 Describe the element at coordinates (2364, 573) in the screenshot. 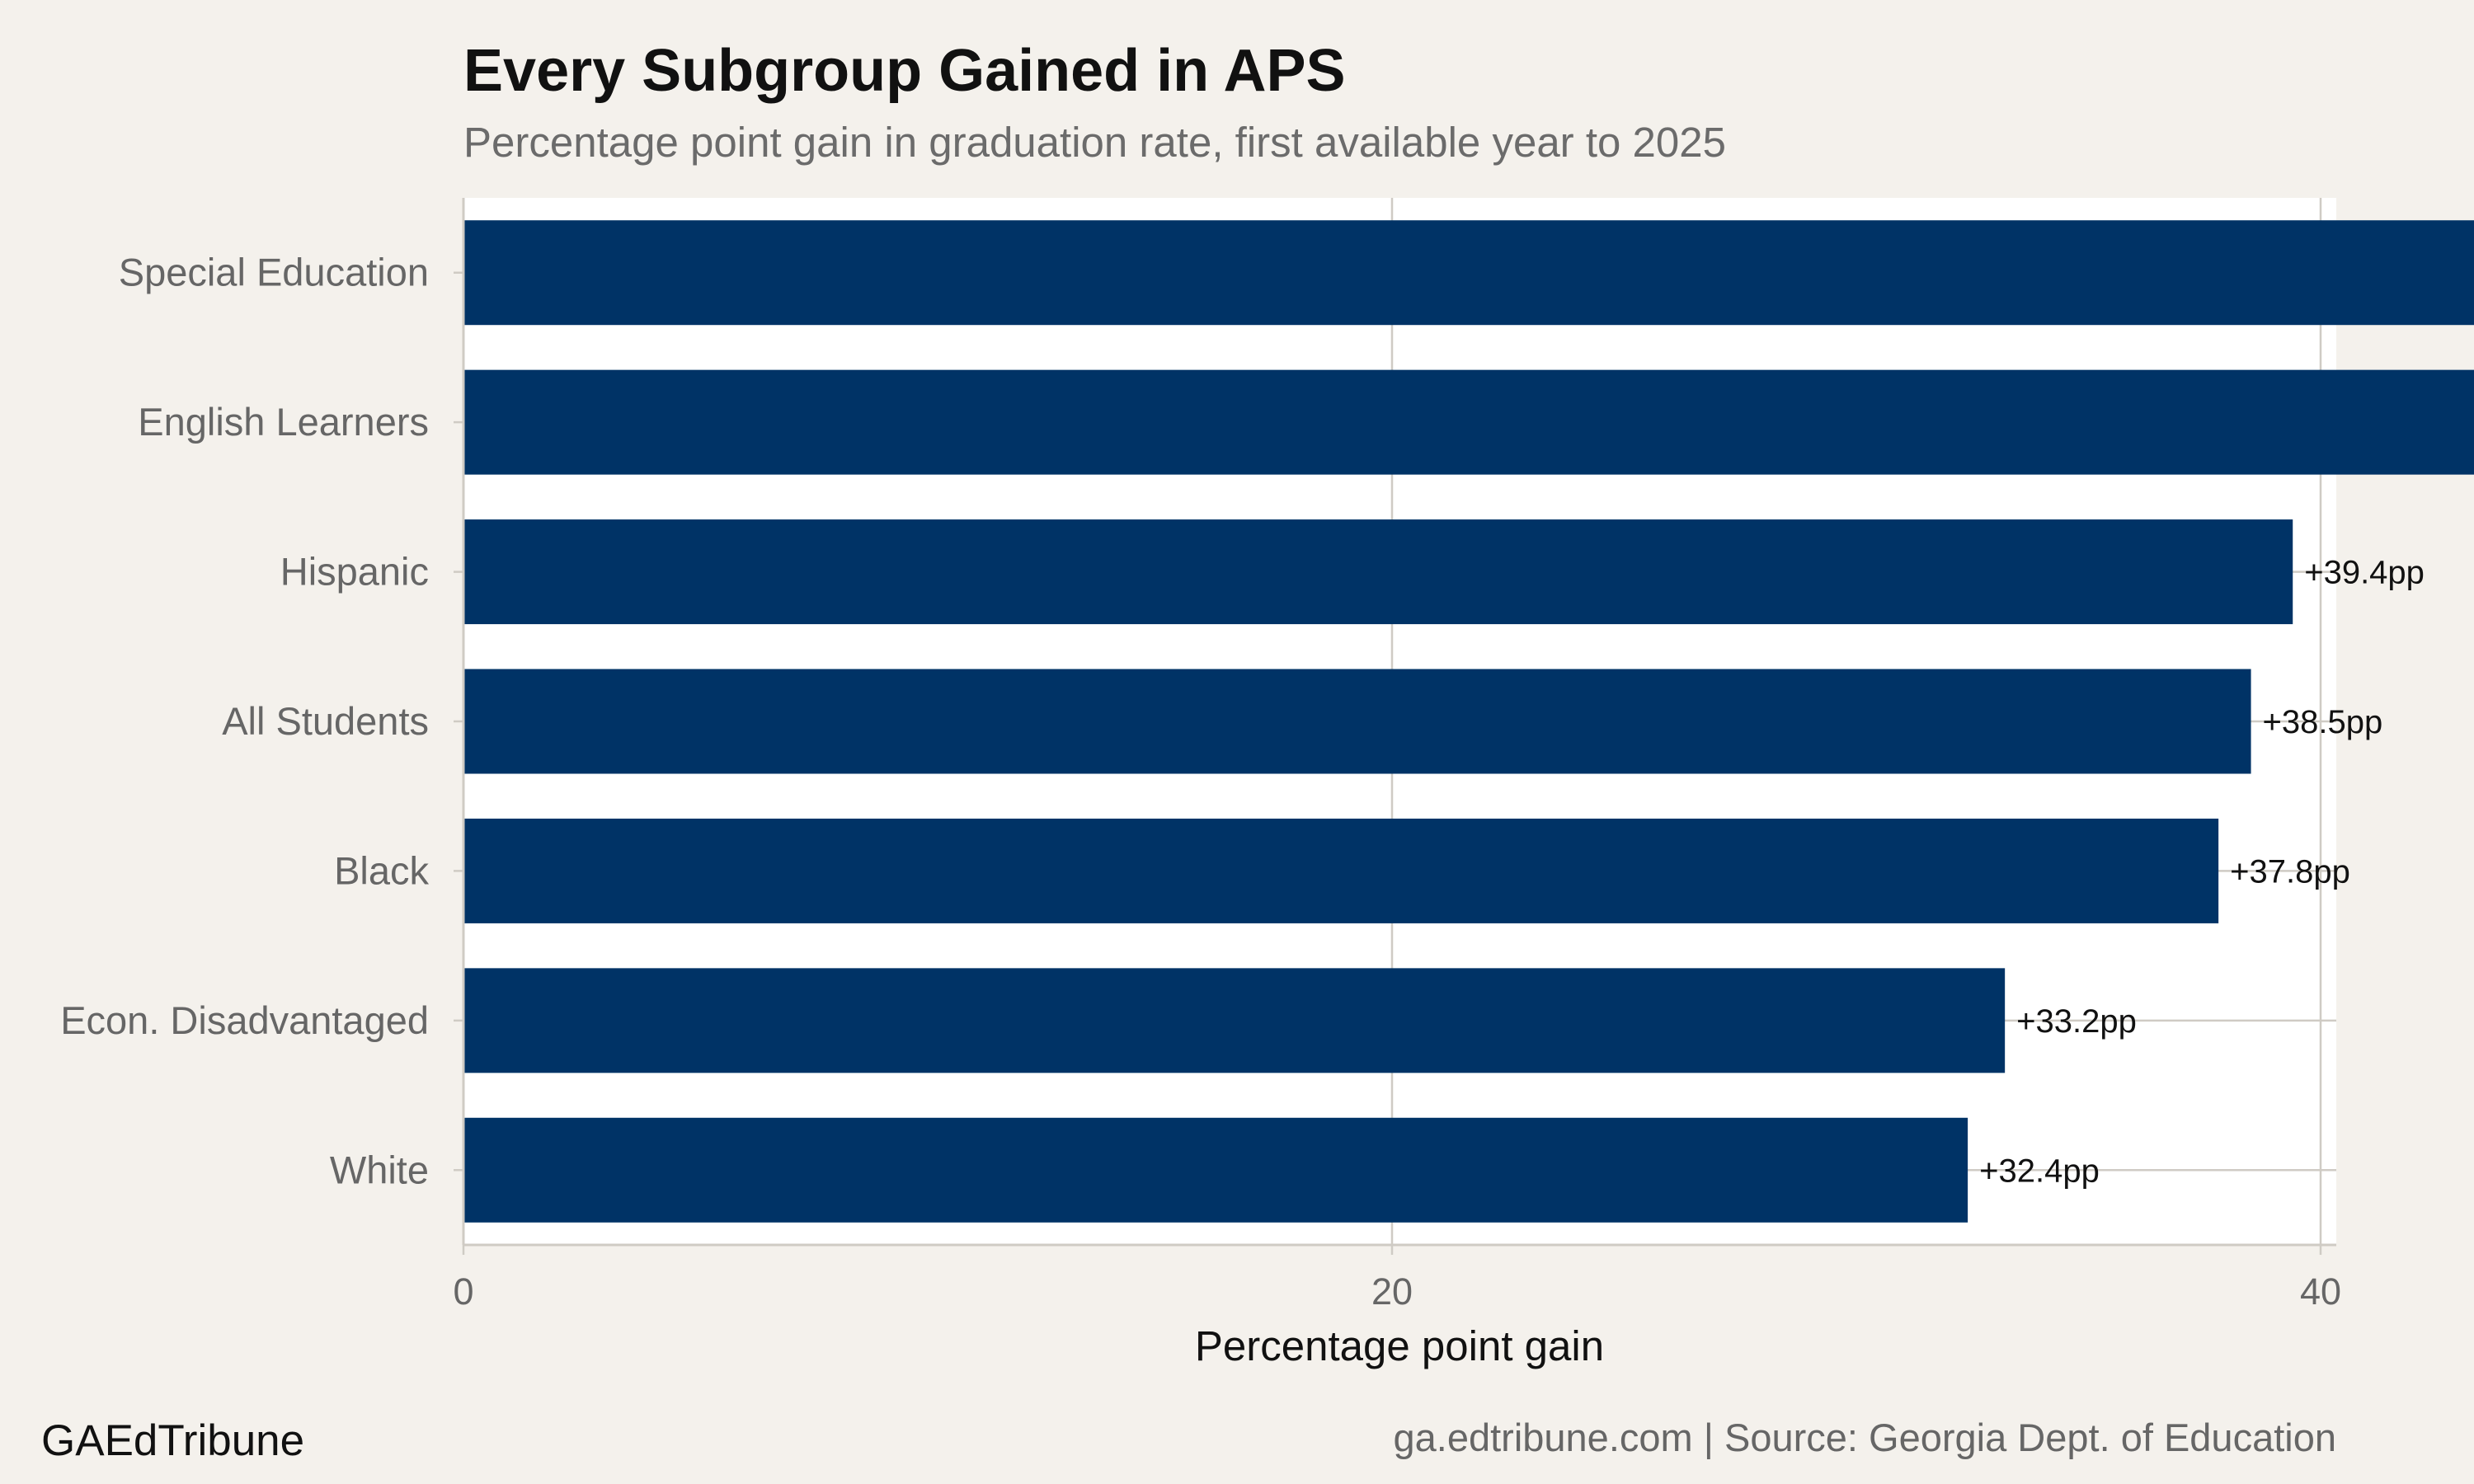

I see `bar-value-label: +39.4pp` at that location.